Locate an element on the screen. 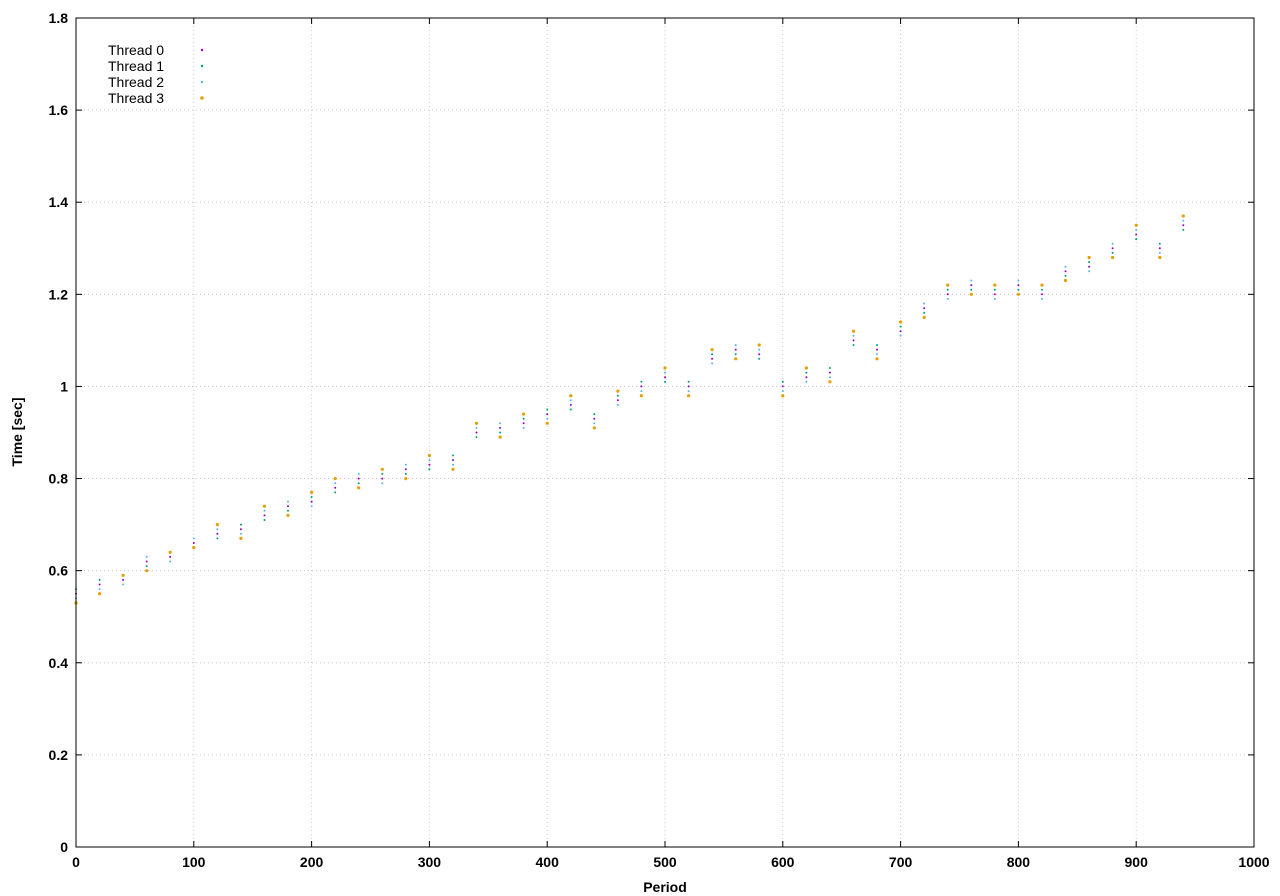  x-tick-label: 200 is located at coordinates (312, 862).